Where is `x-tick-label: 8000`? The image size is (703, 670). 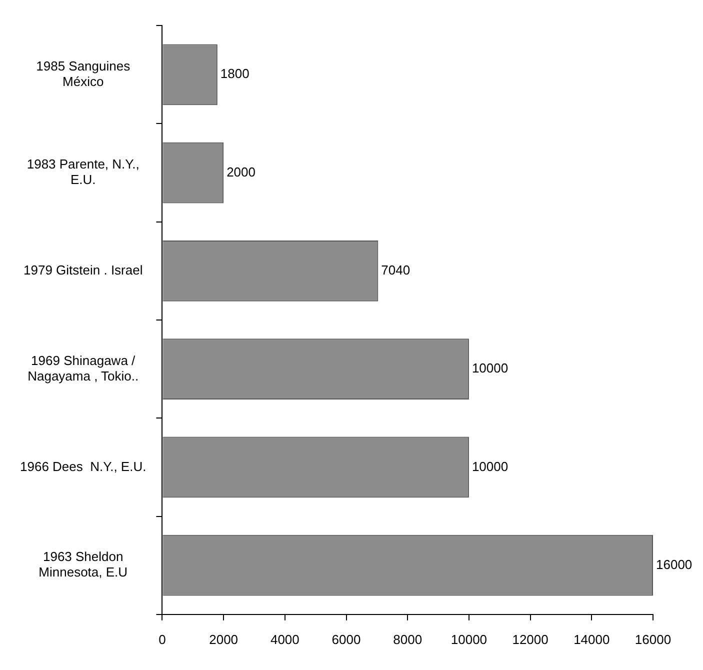
x-tick-label: 8000 is located at coordinates (407, 639).